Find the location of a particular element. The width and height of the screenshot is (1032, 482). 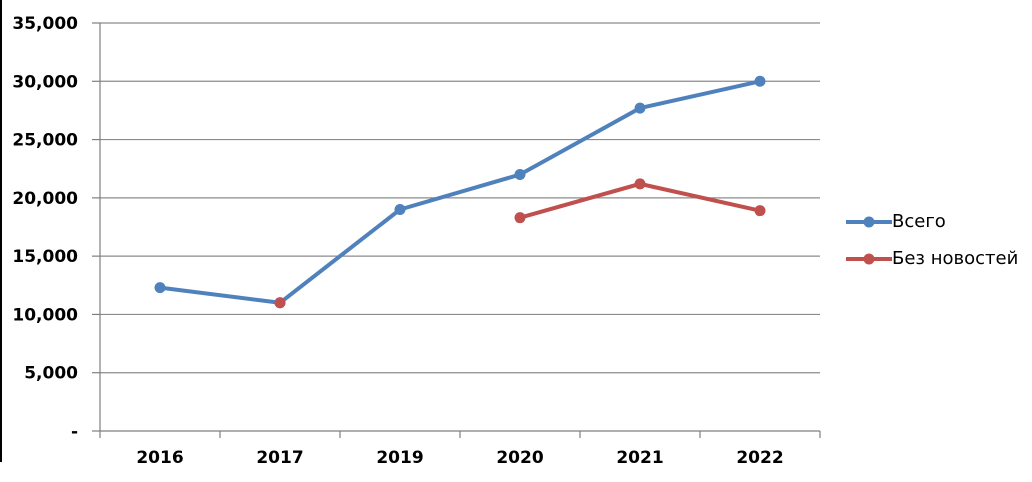

legend-item-vsego: Всего is located at coordinates (932, 222).